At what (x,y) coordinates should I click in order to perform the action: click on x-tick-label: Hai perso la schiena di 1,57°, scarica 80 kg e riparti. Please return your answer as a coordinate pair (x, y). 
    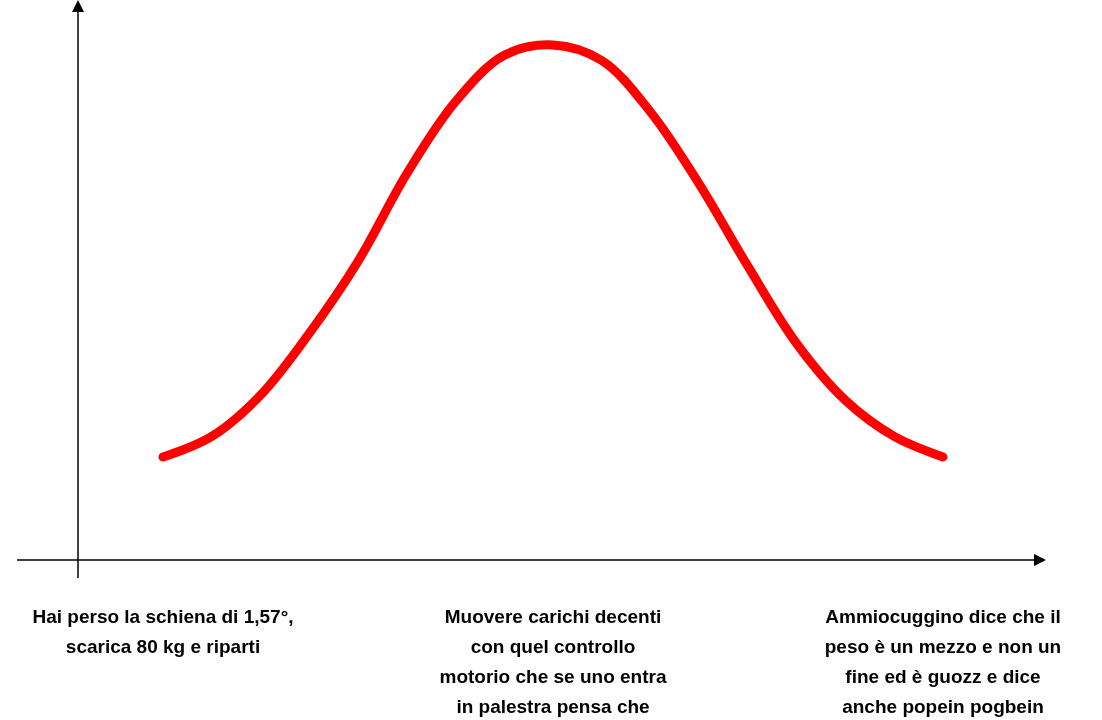
    Looking at the image, I should click on (163, 631).